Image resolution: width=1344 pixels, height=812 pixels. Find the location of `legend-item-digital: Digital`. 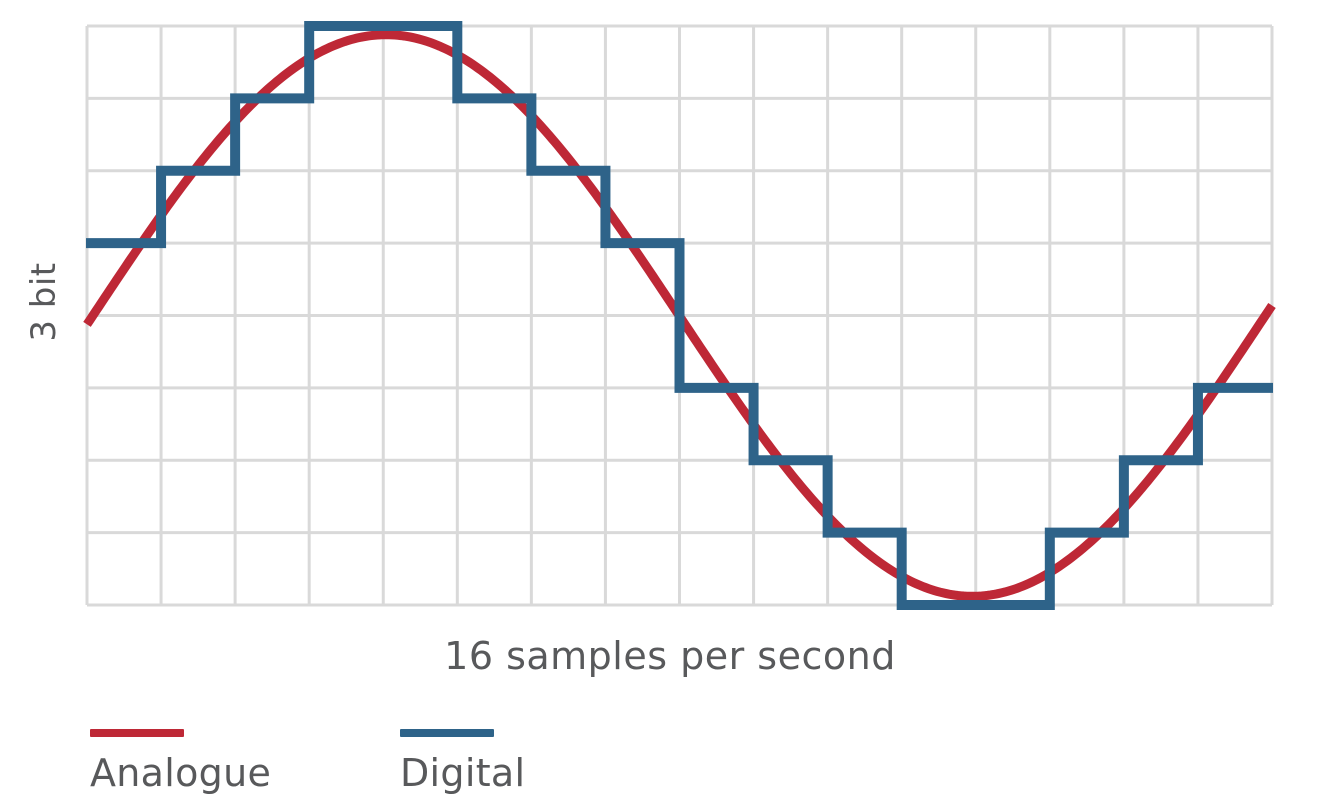

legend-item-digital: Digital is located at coordinates (462, 762).